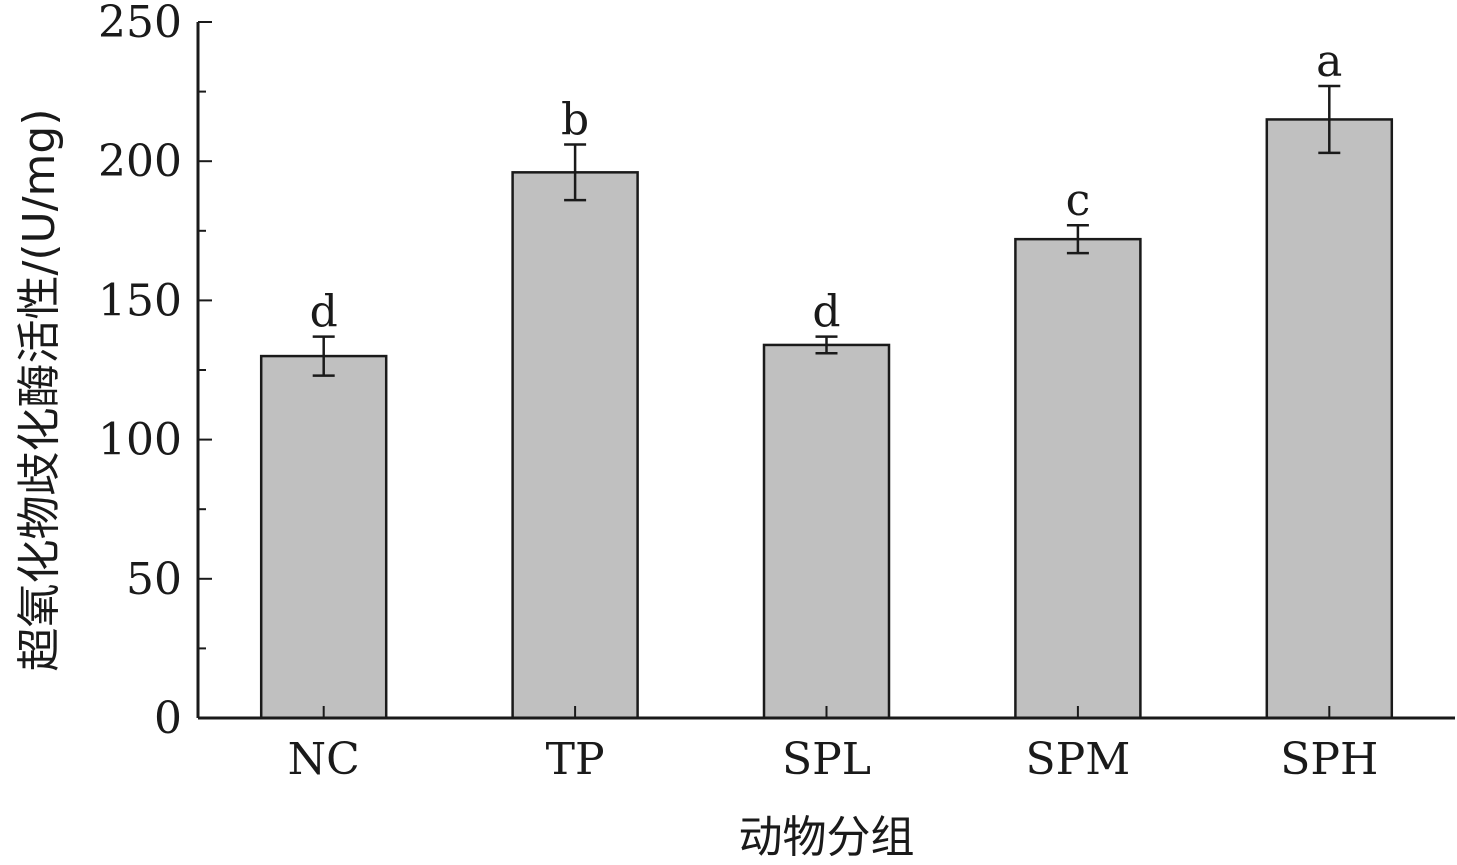 This screenshot has width=1457, height=865. What do you see at coordinates (575, 119) in the screenshot?
I see `significance-label-tp: b` at bounding box center [575, 119].